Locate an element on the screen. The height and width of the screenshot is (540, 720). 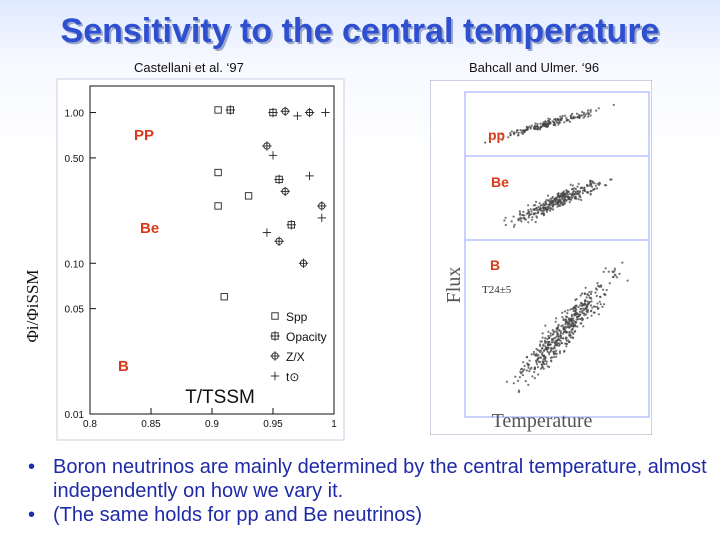
legend-item-zx: Z/X is located at coordinates (295, 357).